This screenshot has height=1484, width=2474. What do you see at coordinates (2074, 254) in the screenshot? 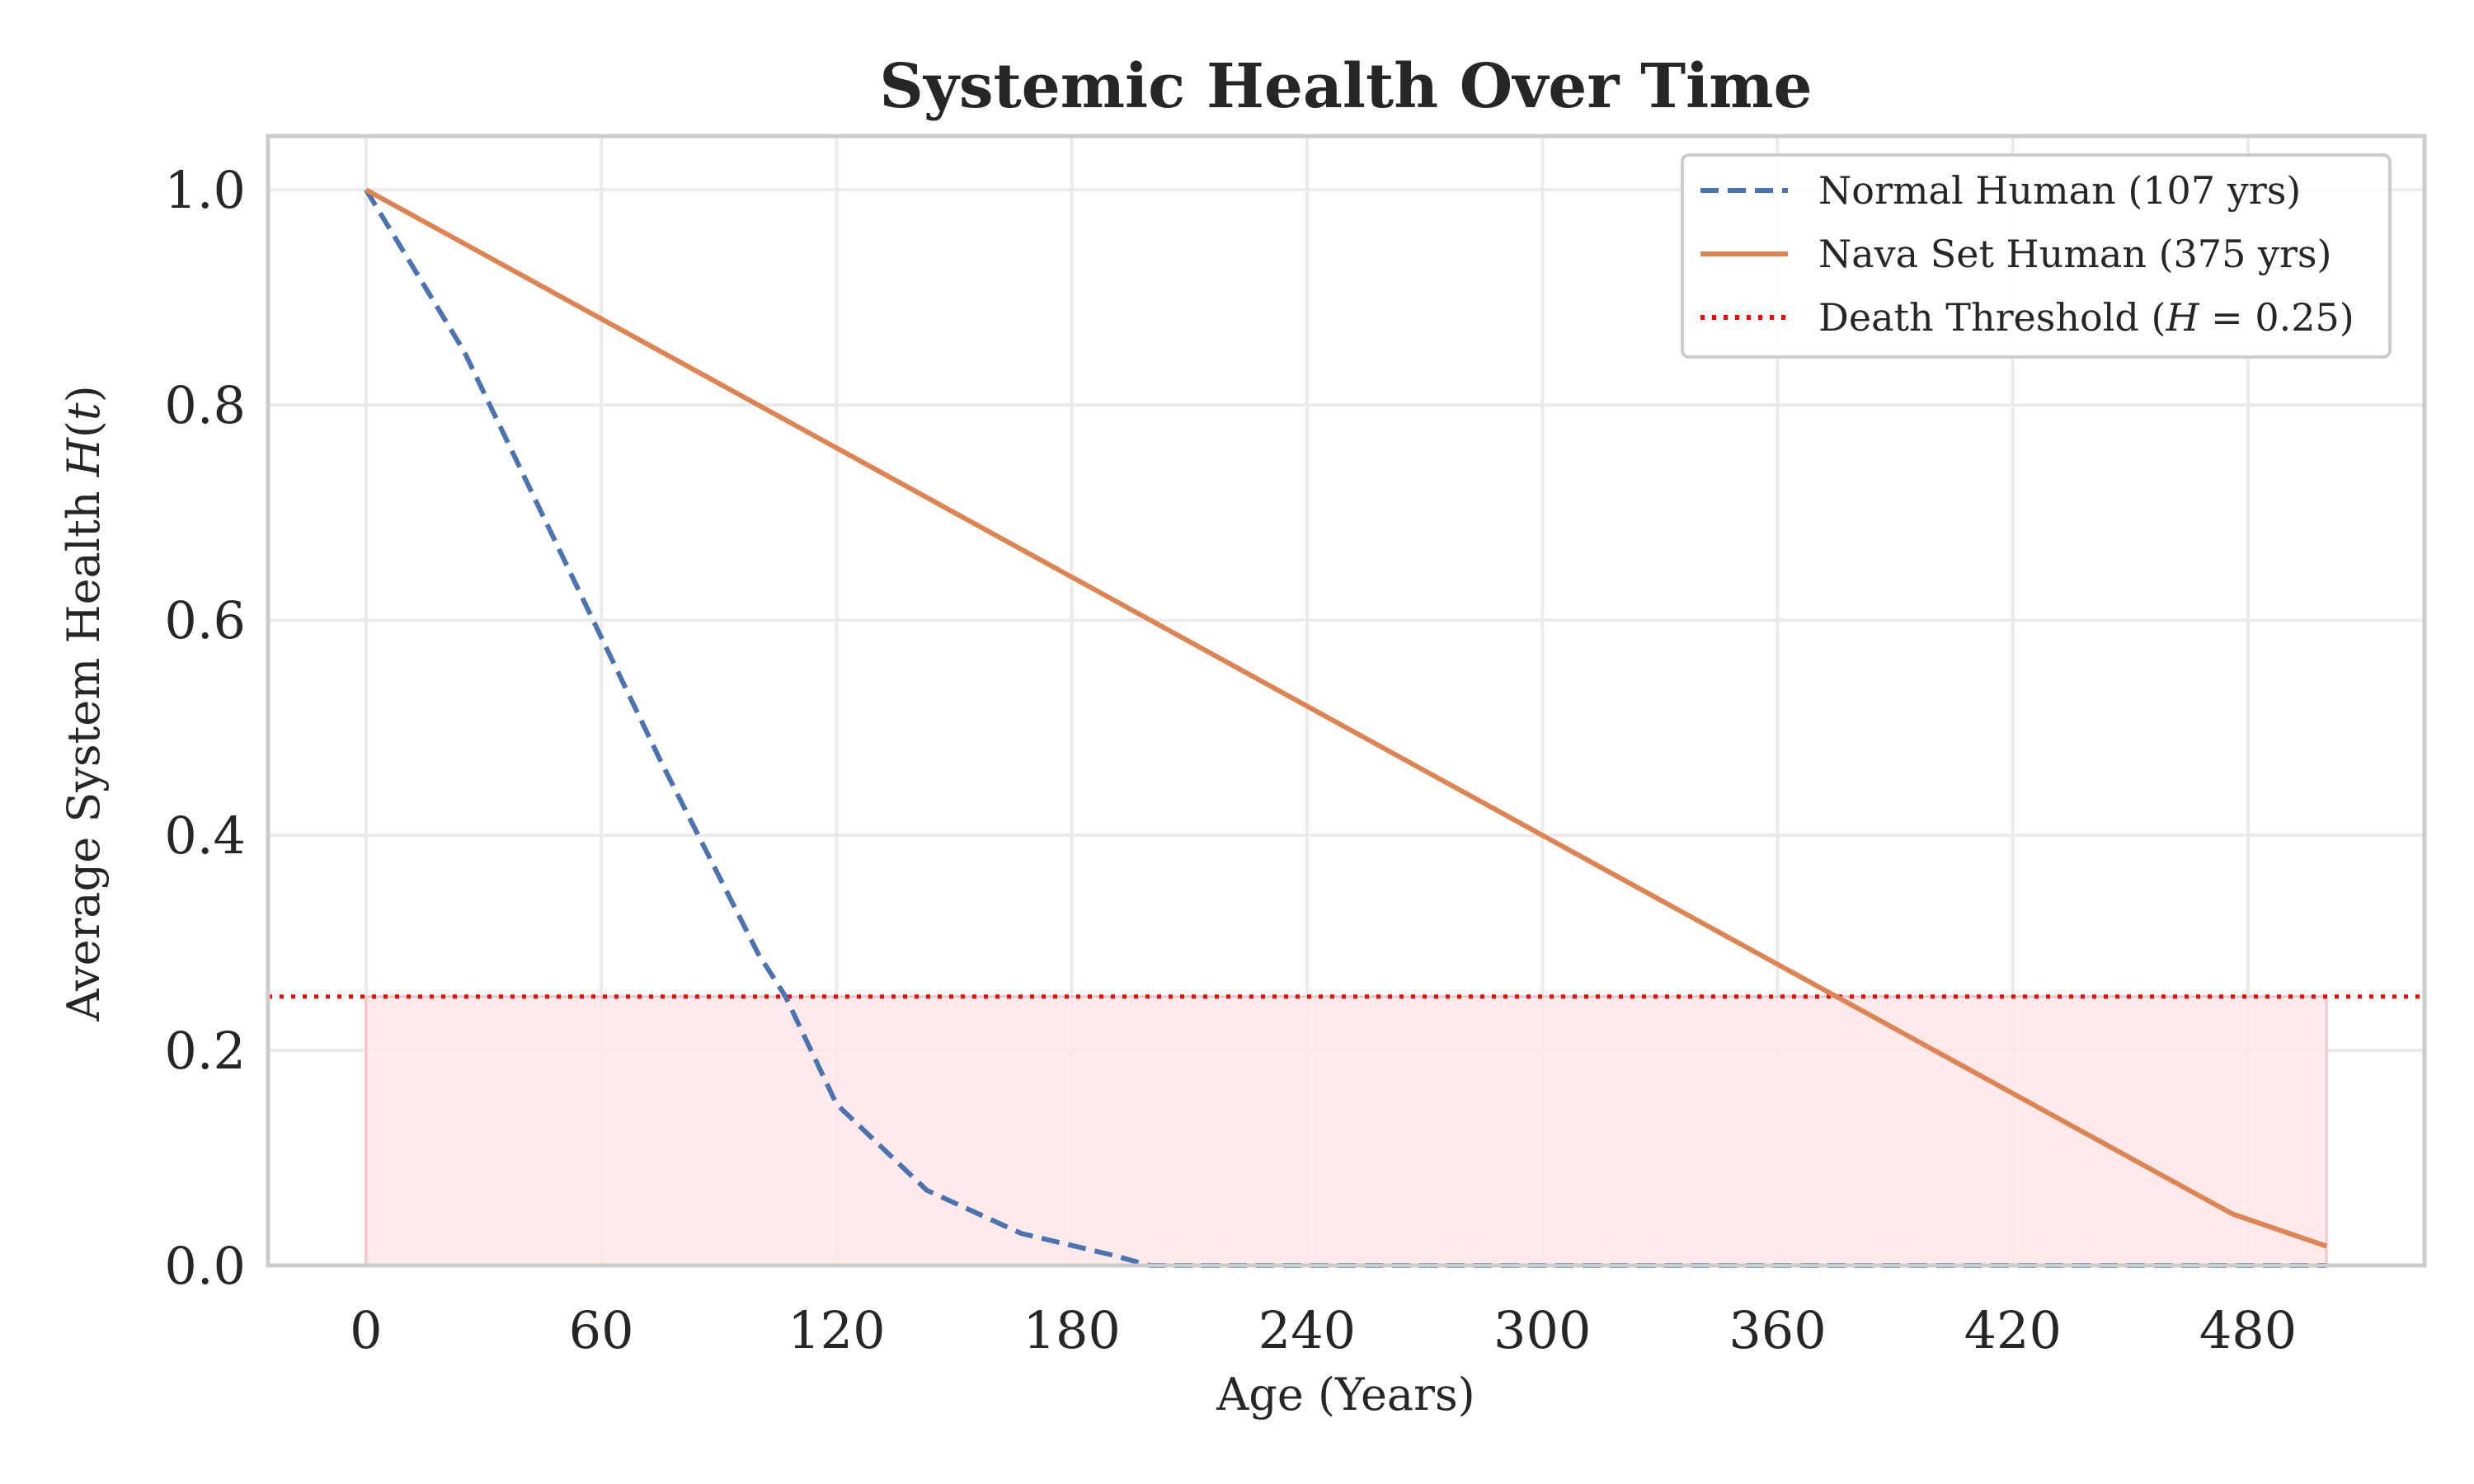
I see `legend-label-1: Nava Set Human (375 yrs)` at bounding box center [2074, 254].